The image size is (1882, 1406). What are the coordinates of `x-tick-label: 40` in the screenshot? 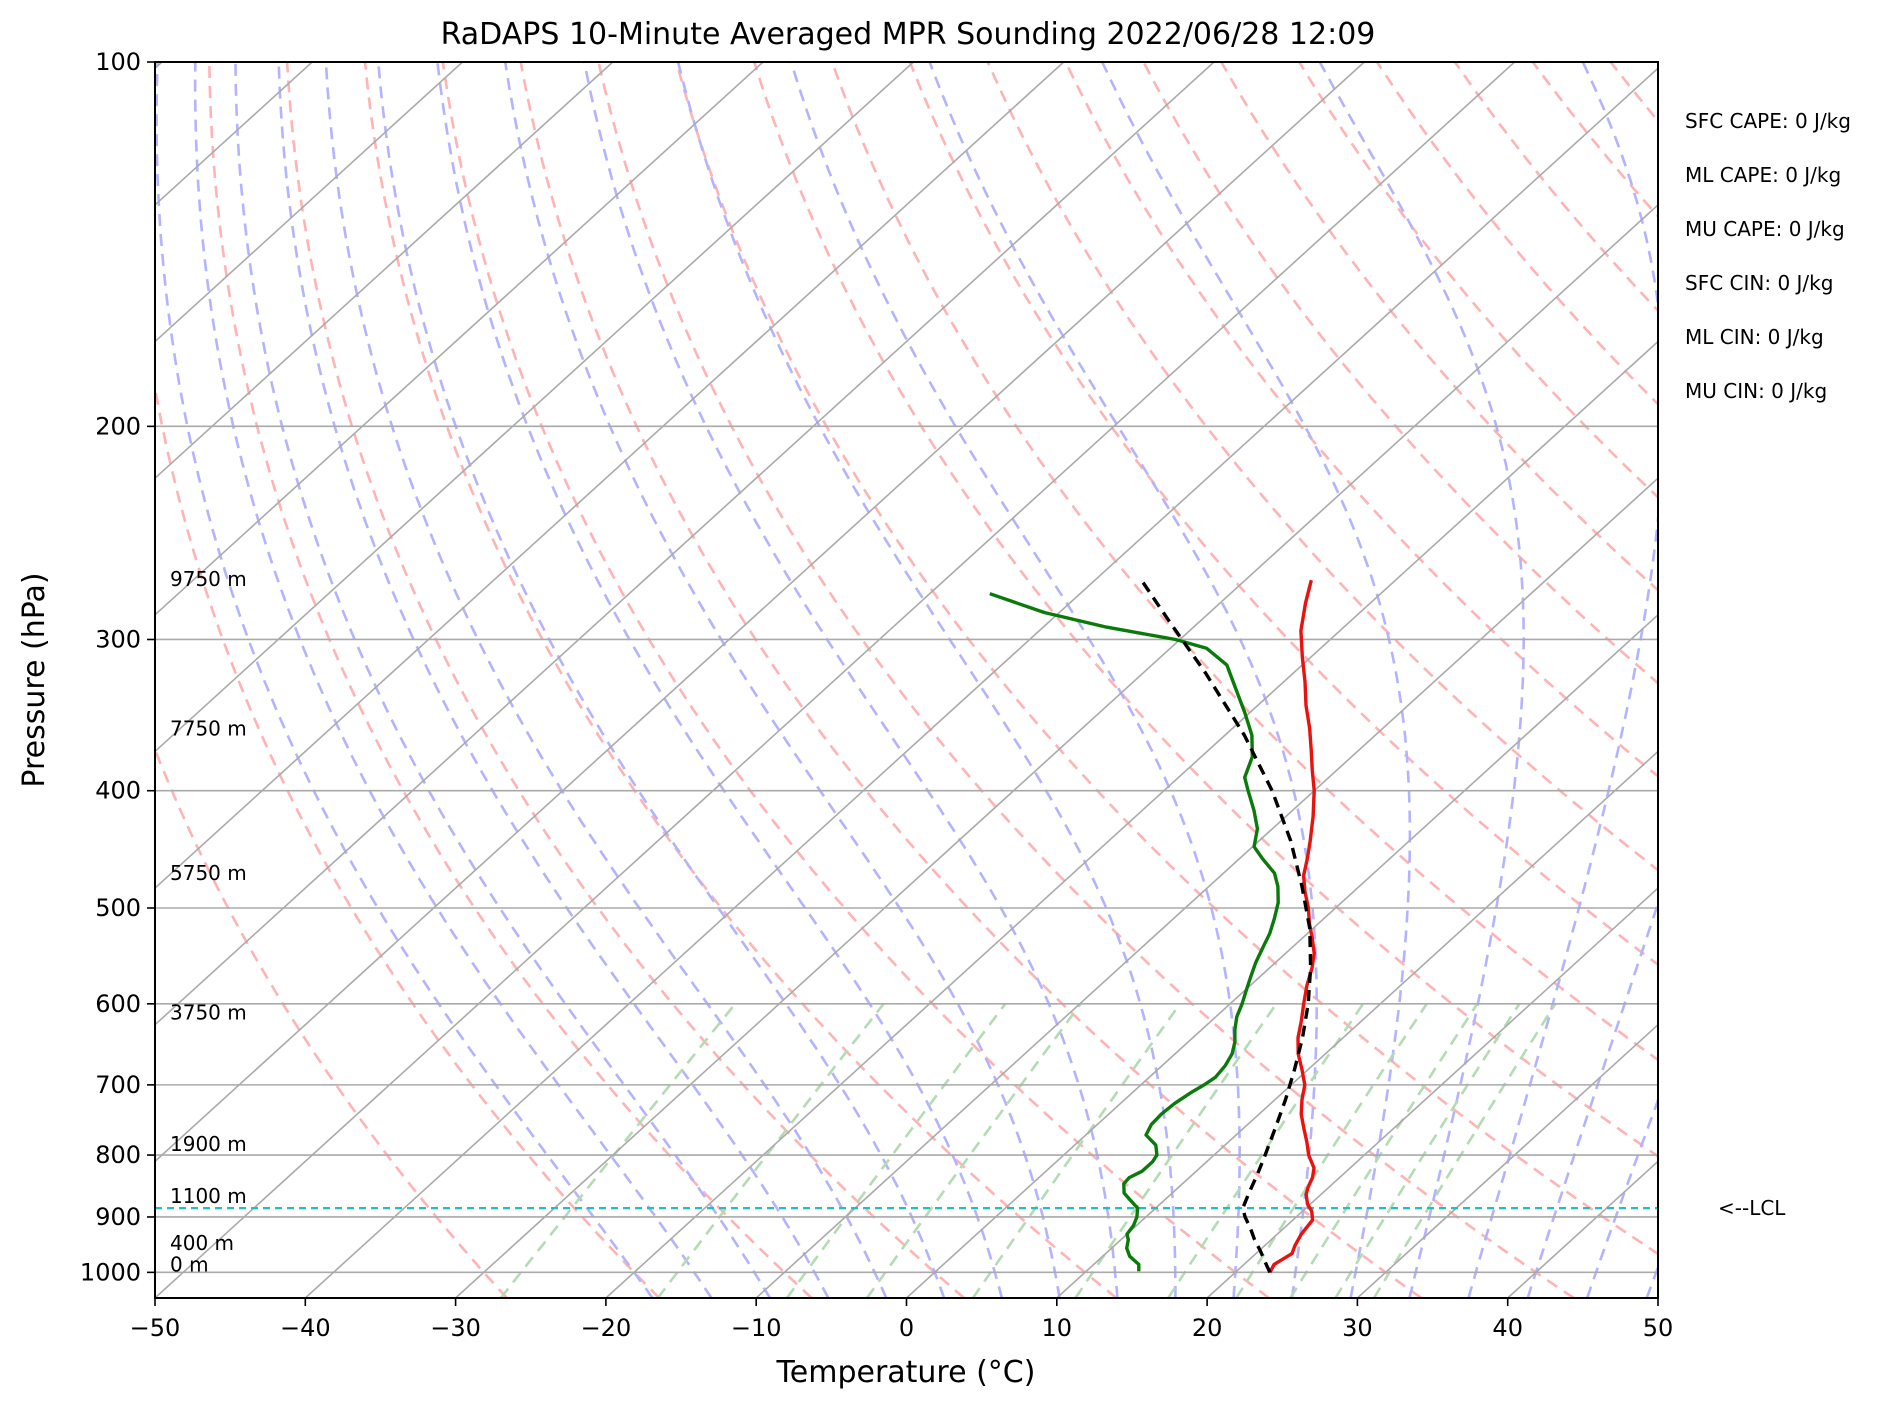 It's located at (1507, 1328).